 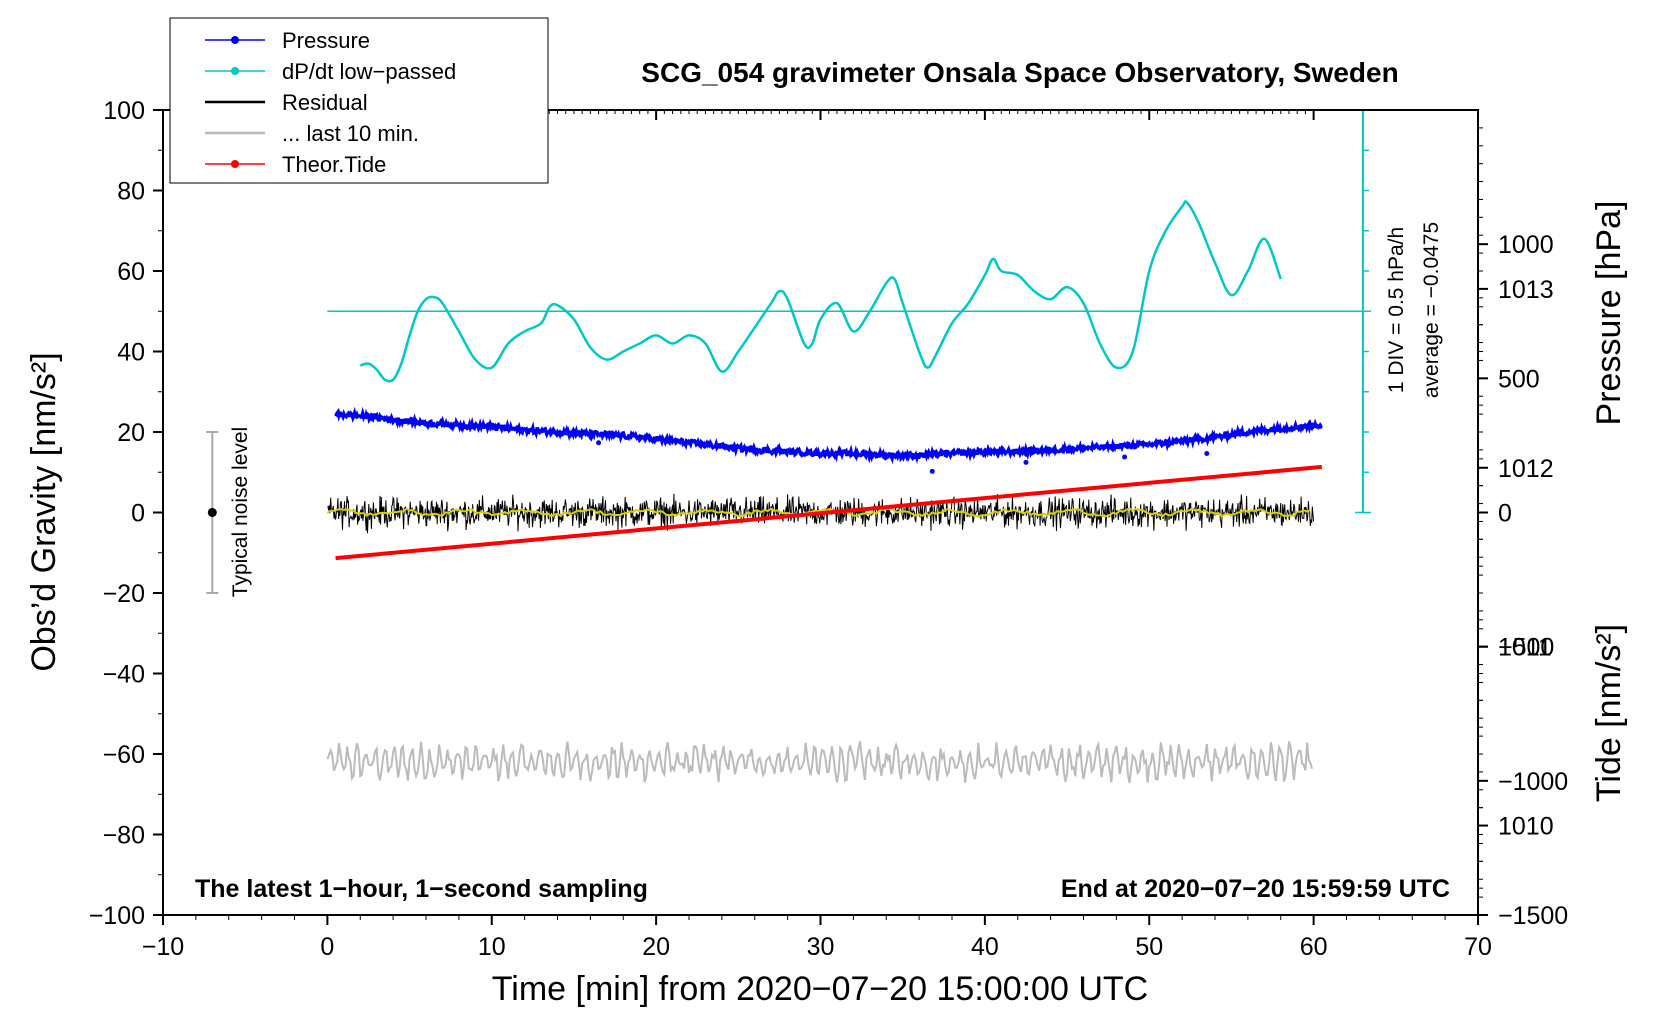 I want to click on legend-label: Theor.Tide, so click(x=334, y=164).